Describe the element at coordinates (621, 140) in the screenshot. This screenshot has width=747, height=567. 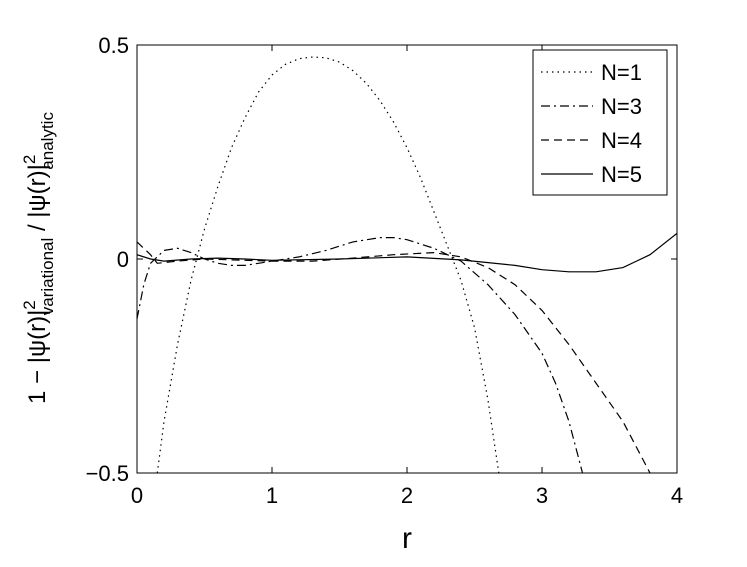
I see `legend-label: N=4` at that location.